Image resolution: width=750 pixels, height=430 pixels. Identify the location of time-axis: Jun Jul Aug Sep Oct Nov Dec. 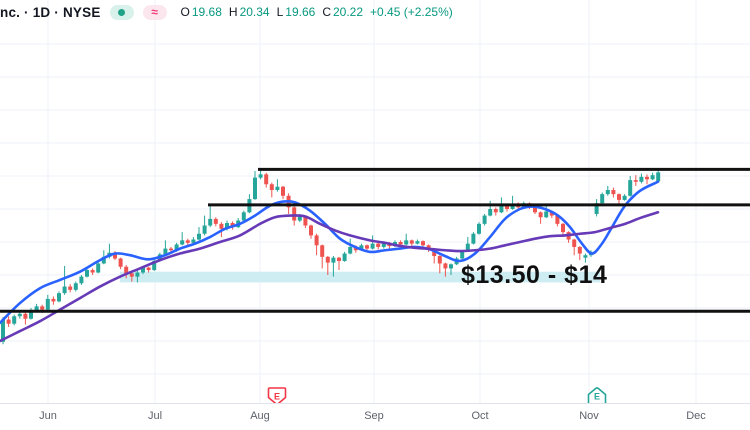
(375, 416).